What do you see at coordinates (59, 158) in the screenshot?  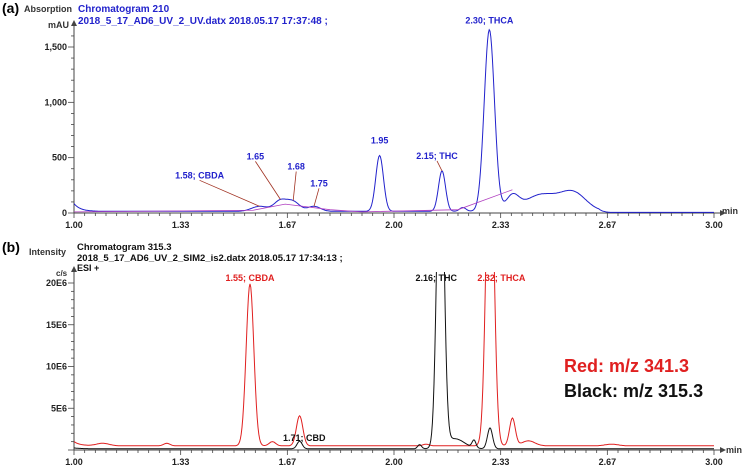 I see `y-tick-label: 500` at bounding box center [59, 158].